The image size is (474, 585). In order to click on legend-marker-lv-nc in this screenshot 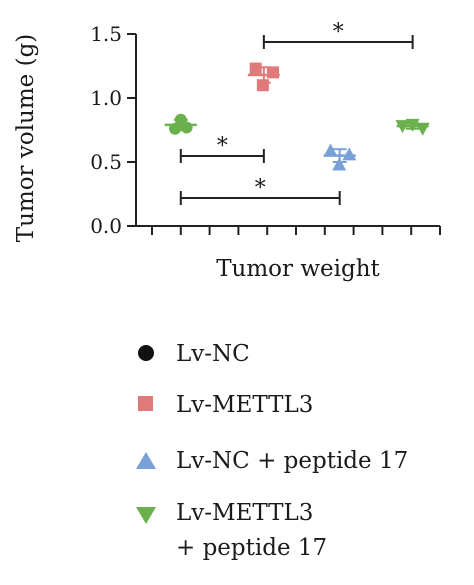, I will do `click(146, 353)`.